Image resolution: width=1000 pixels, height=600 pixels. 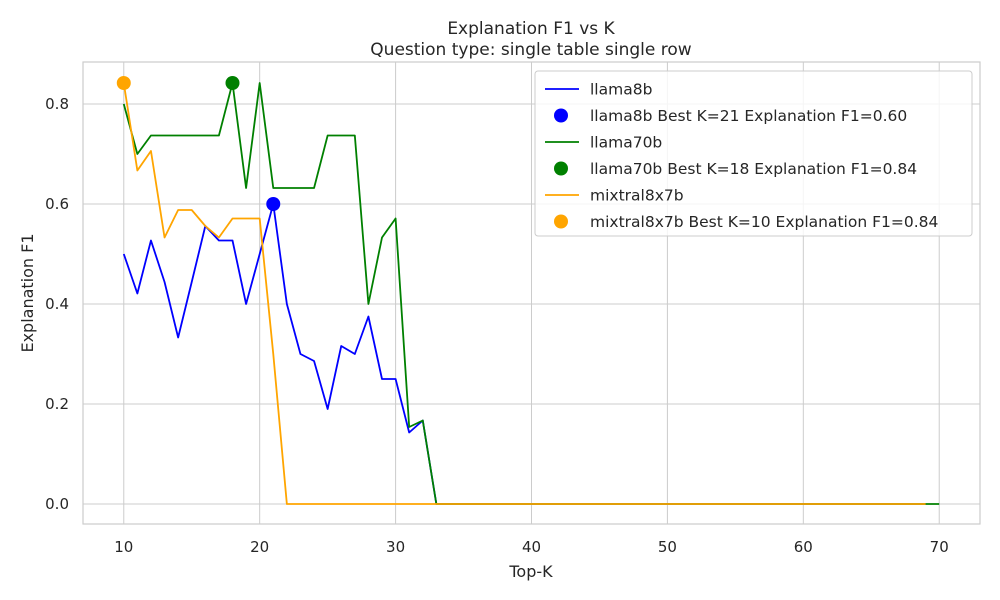 What do you see at coordinates (27, 292) in the screenshot?
I see `y-axis-label: Explanation F1` at bounding box center [27, 292].